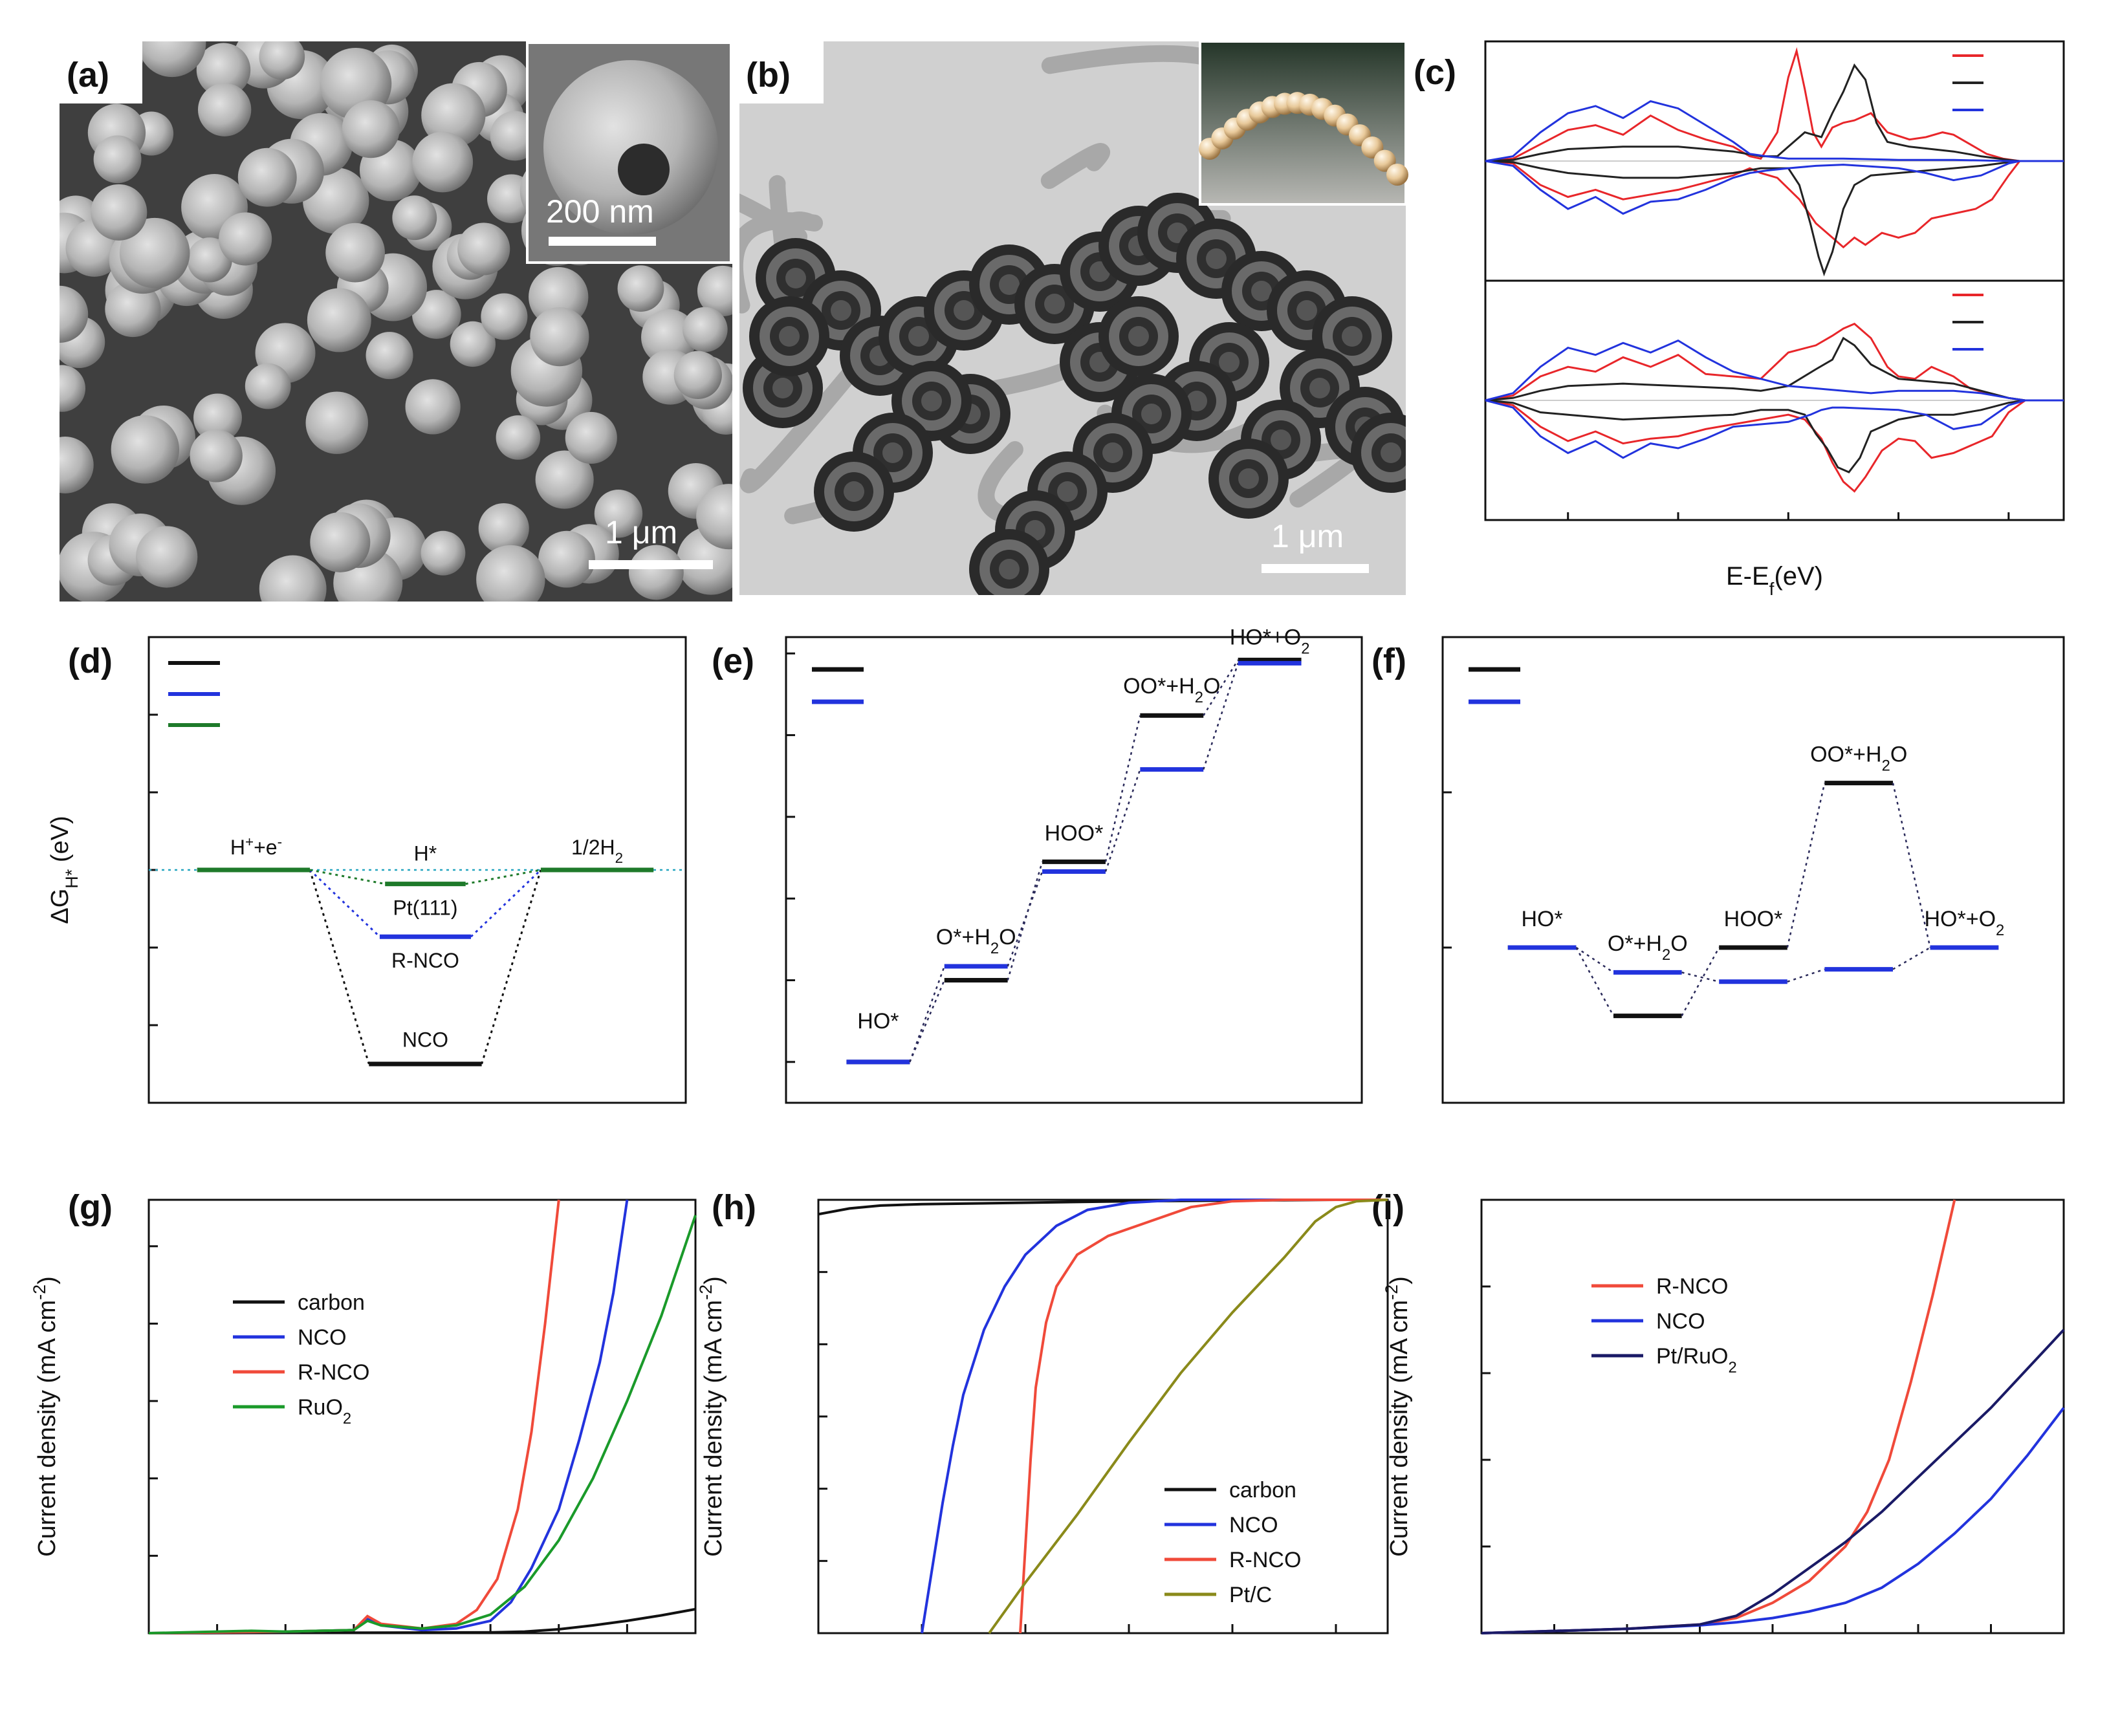 The height and width of the screenshot is (1736, 2109). What do you see at coordinates (1250, 1595) in the screenshot?
I see `legend-label: Pt/C` at bounding box center [1250, 1595].